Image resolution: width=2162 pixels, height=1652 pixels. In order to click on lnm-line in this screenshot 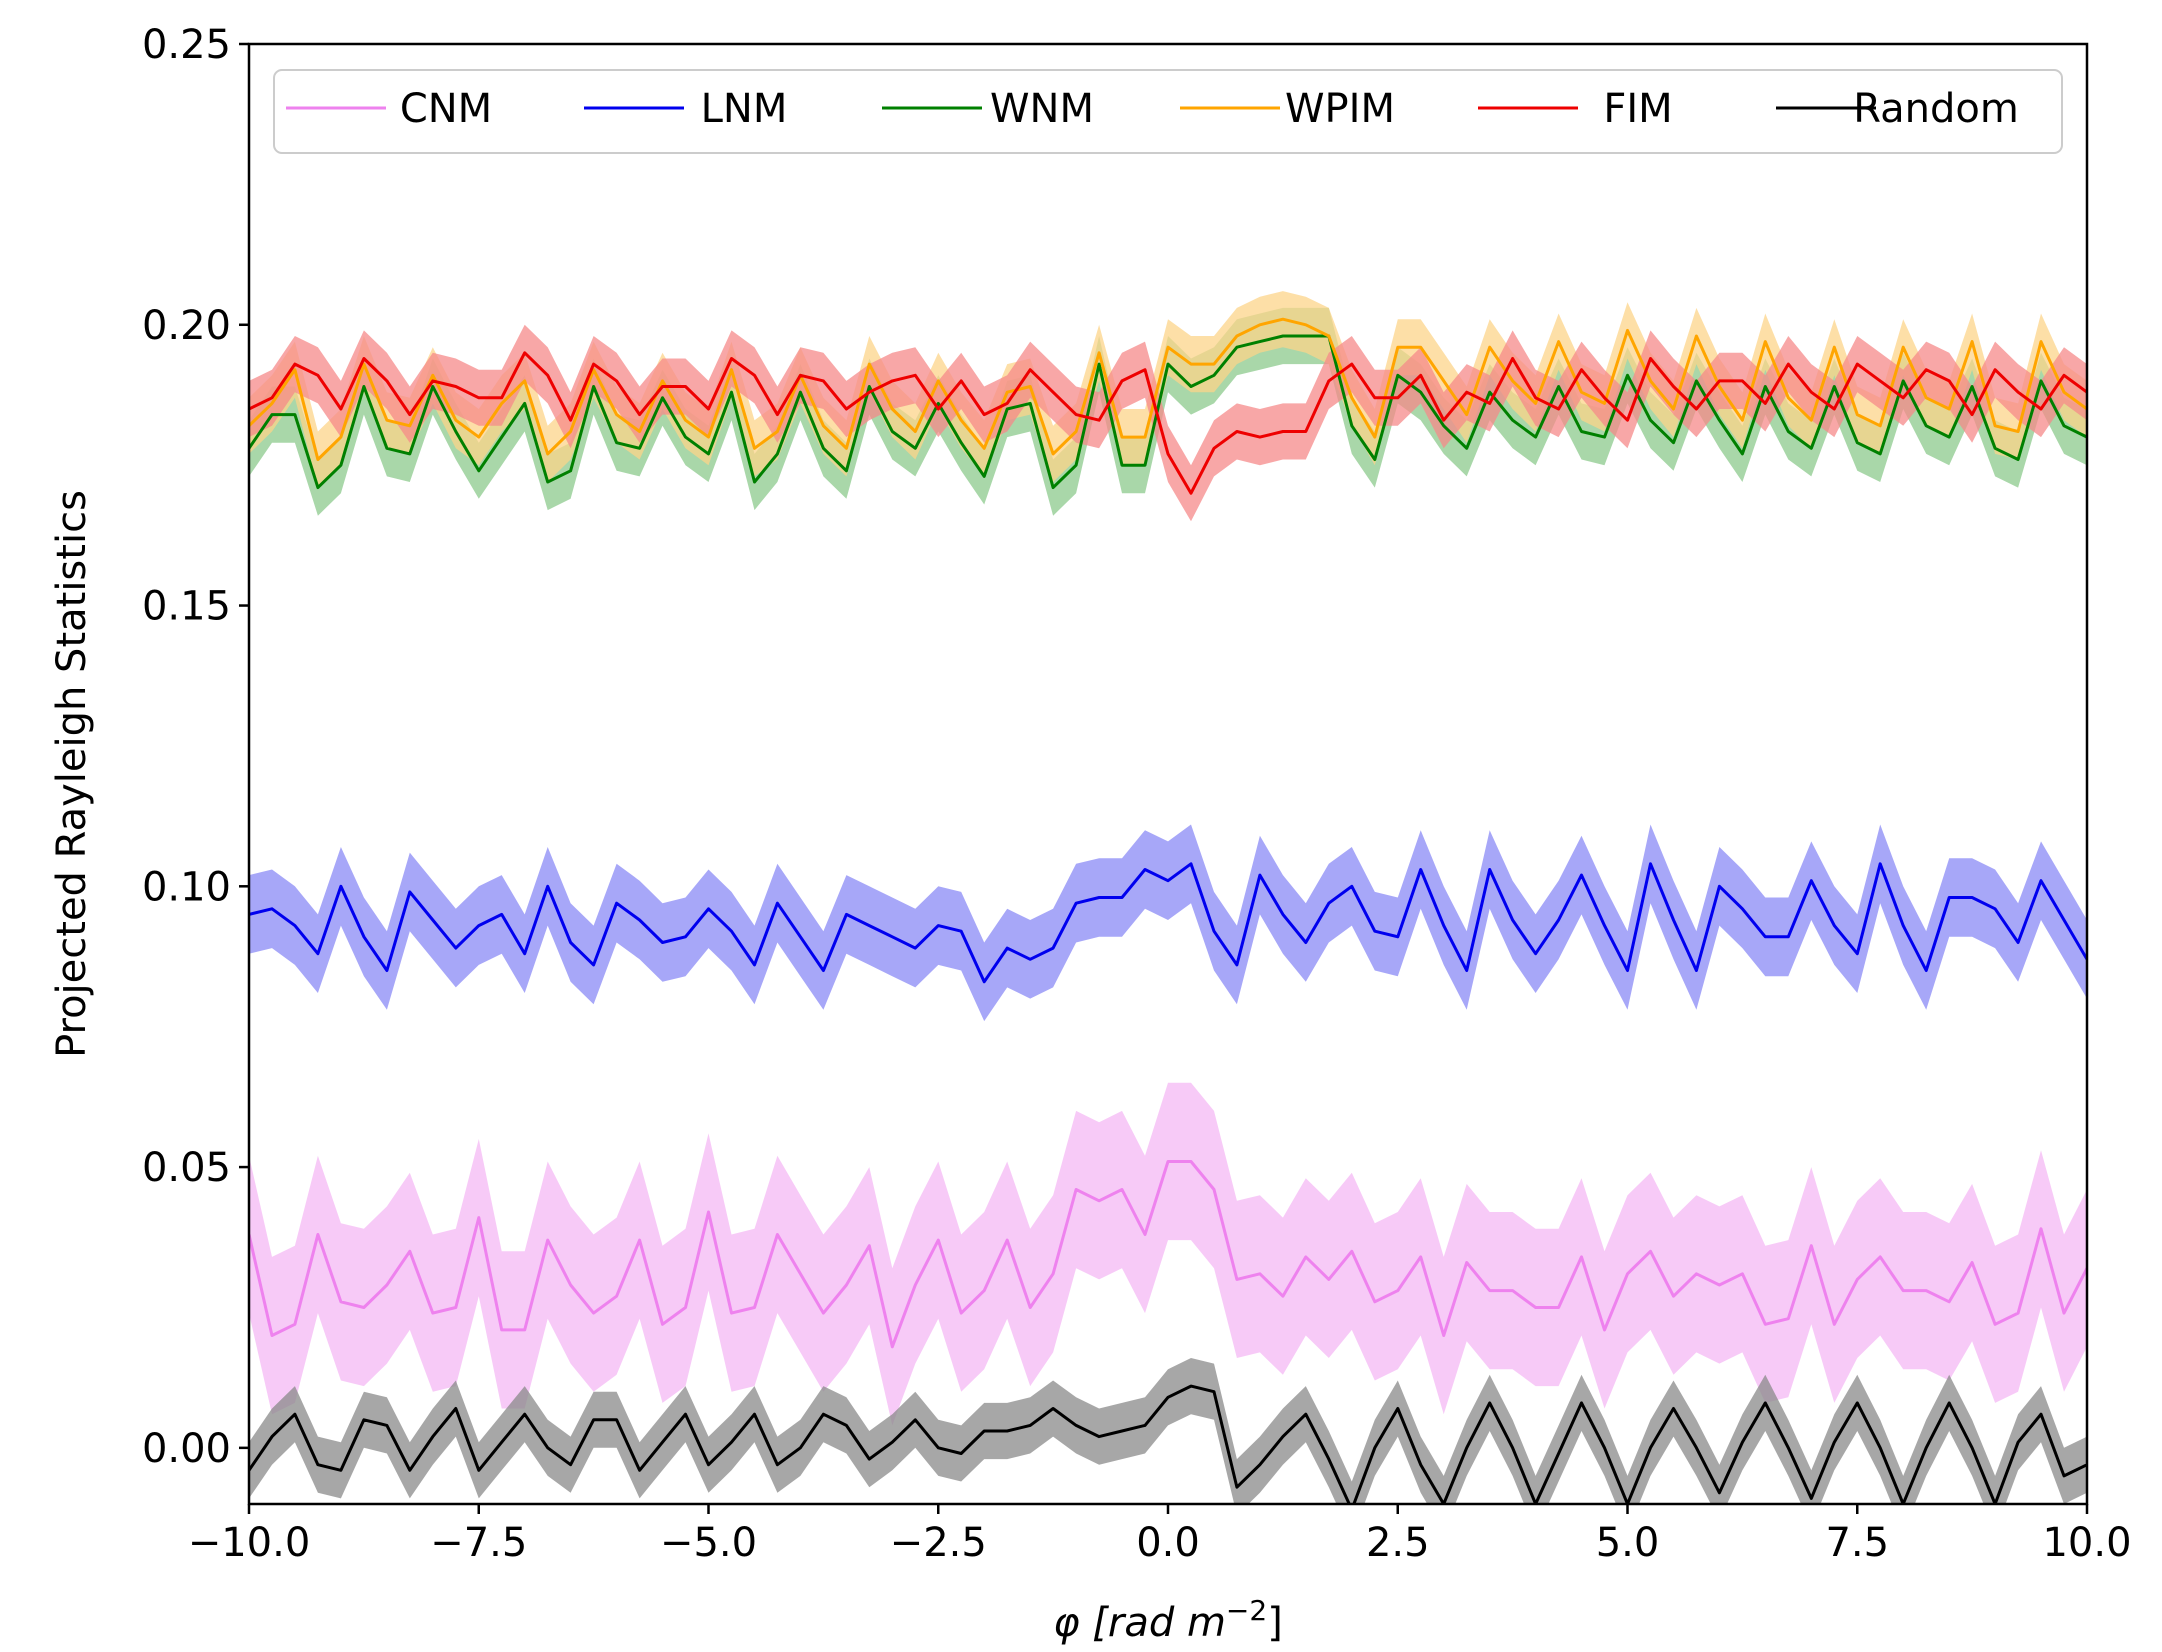, I will do `click(1168, 923)`.